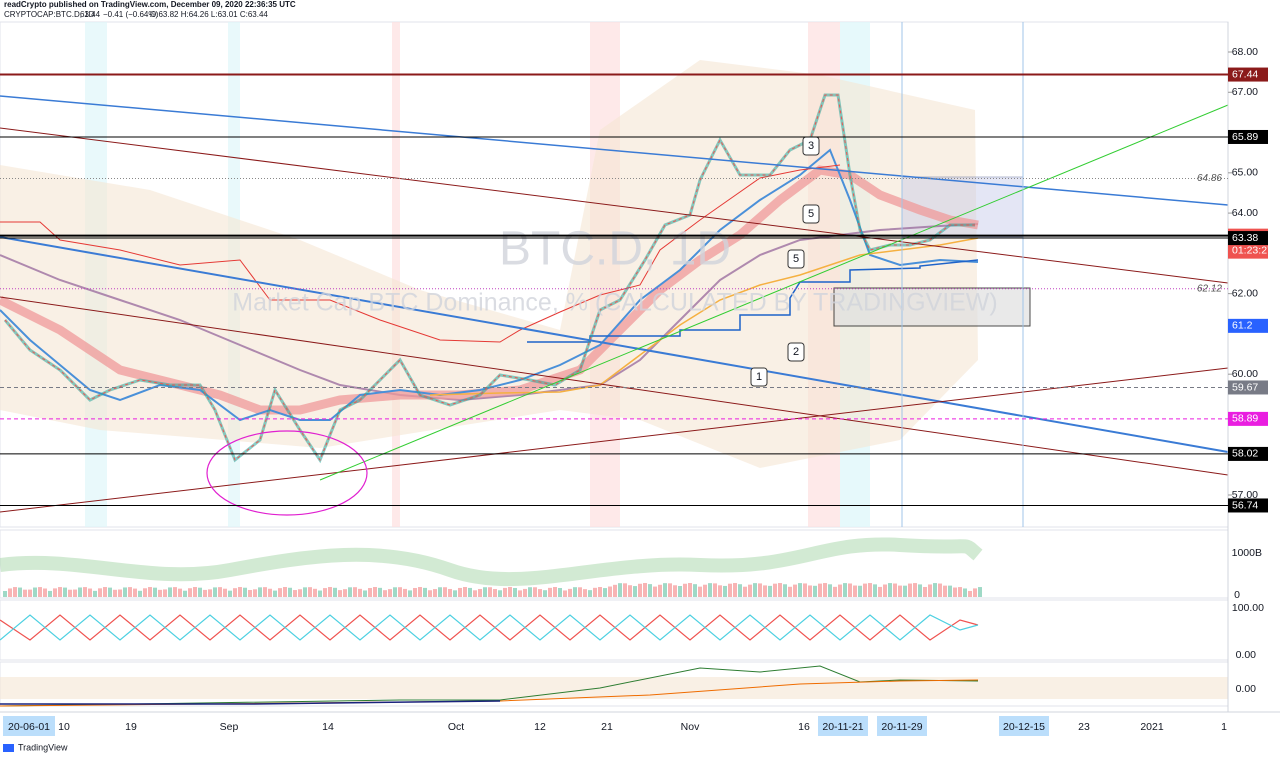 This screenshot has height=758, width=1280. What do you see at coordinates (614, 688) in the screenshot?
I see `band` at bounding box center [614, 688].